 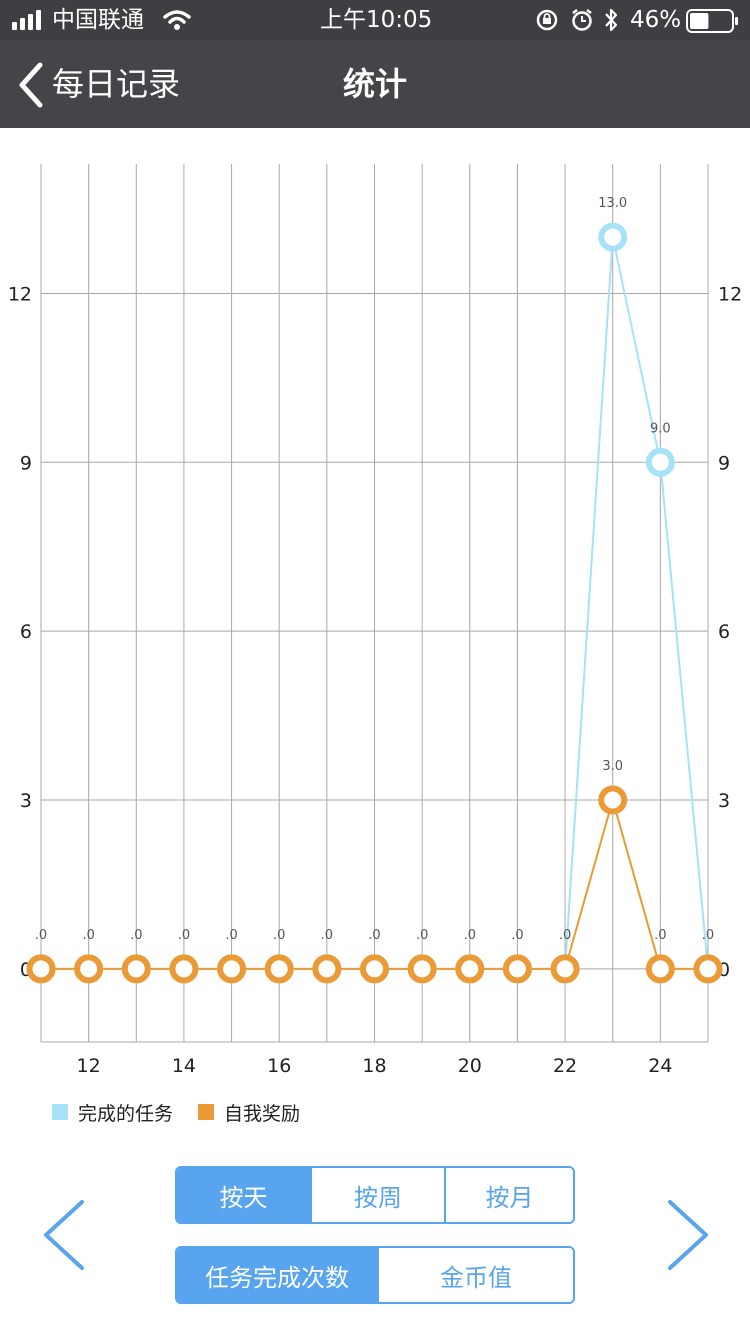 What do you see at coordinates (116, 84) in the screenshot?
I see `back-button: 每日记录` at bounding box center [116, 84].